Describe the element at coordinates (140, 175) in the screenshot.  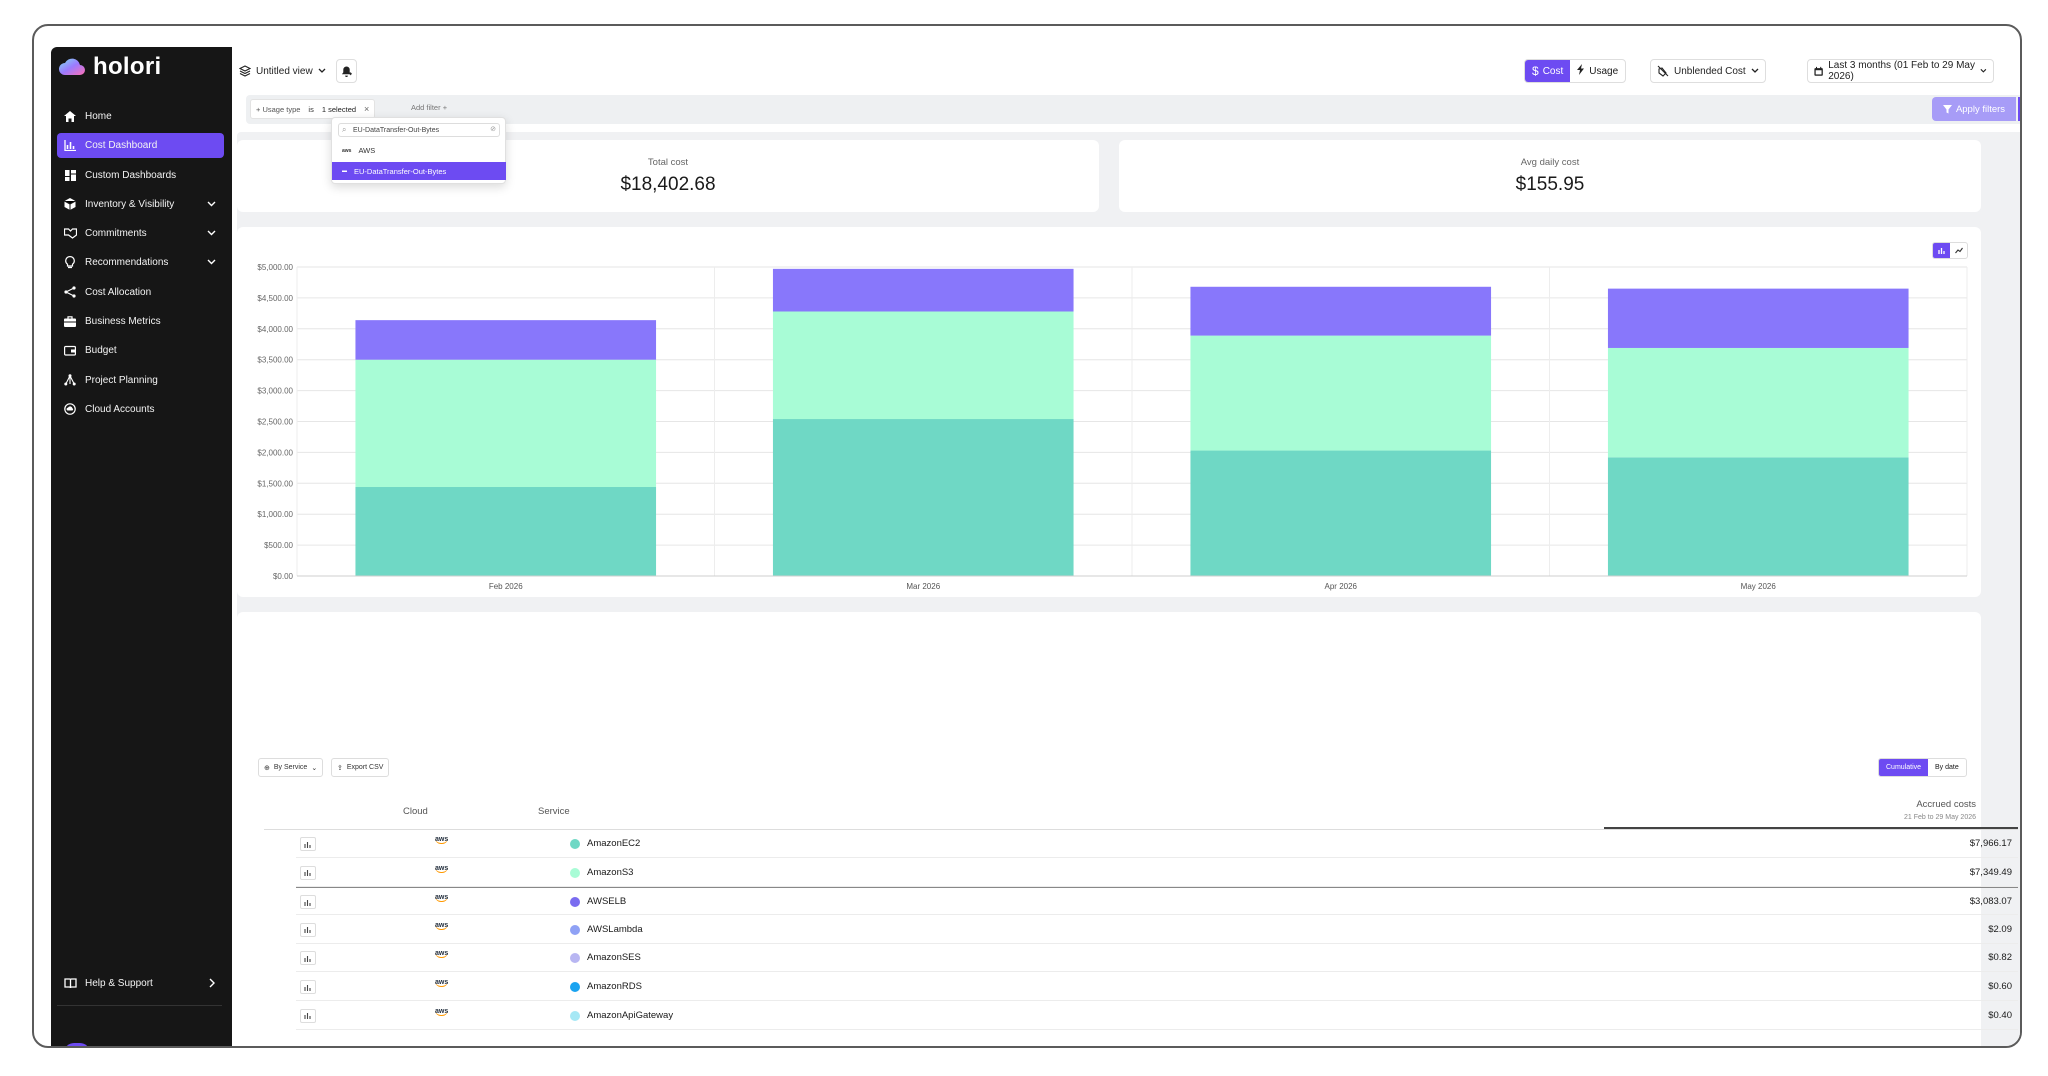
I see `sidebar-item-custom-dashboards: Custom Dashboards` at that location.